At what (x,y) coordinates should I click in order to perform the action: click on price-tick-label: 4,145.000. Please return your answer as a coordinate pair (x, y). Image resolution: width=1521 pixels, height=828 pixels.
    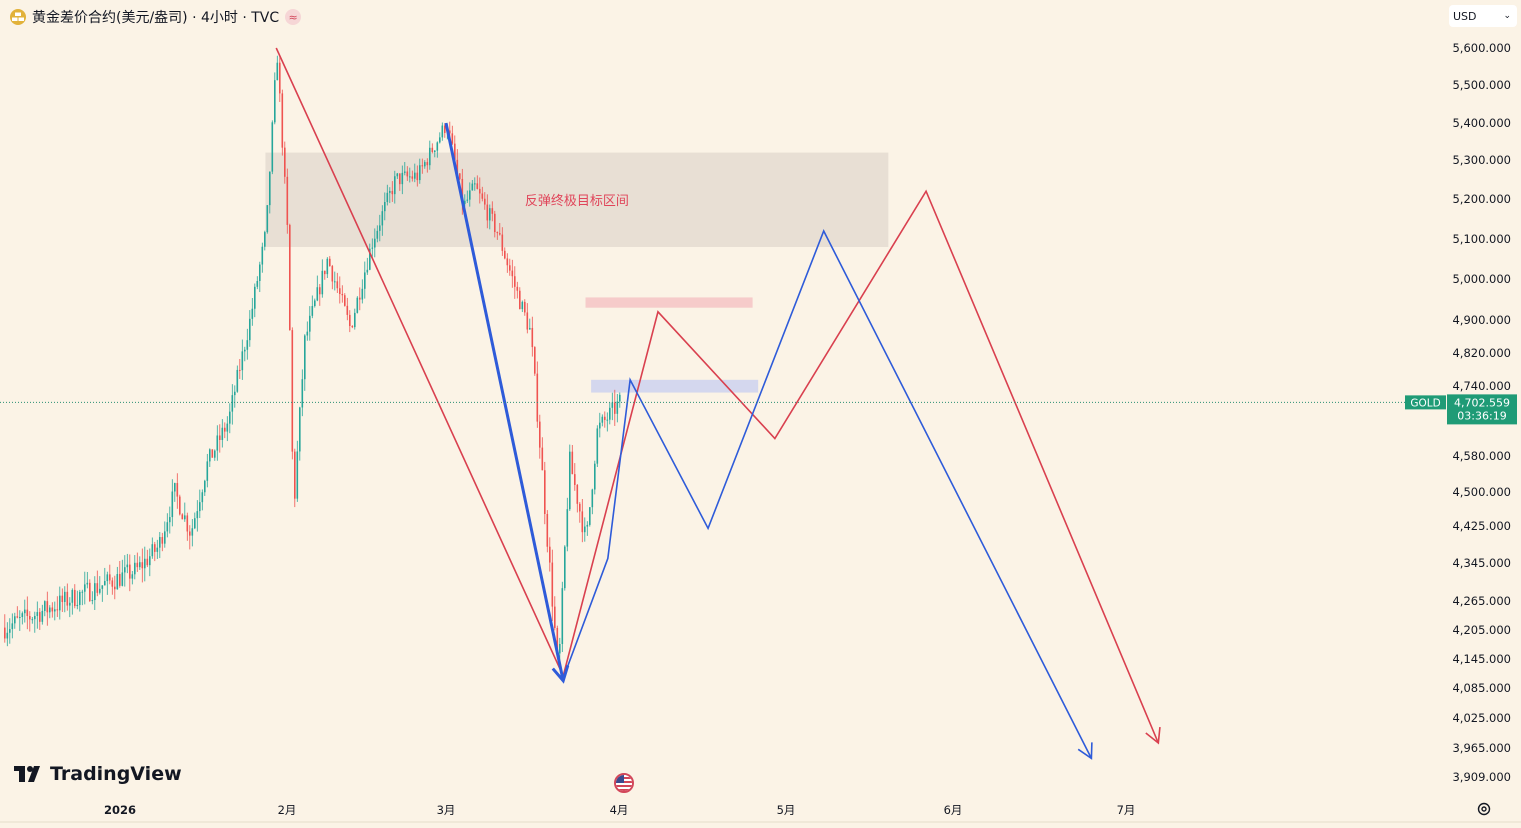
    Looking at the image, I should click on (1481, 659).